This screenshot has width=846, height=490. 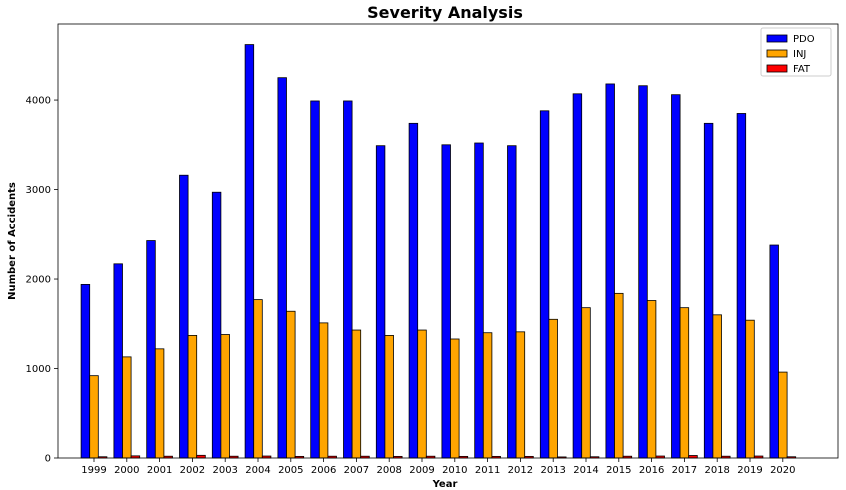 I want to click on bar-pdo-2001, so click(x=151, y=349).